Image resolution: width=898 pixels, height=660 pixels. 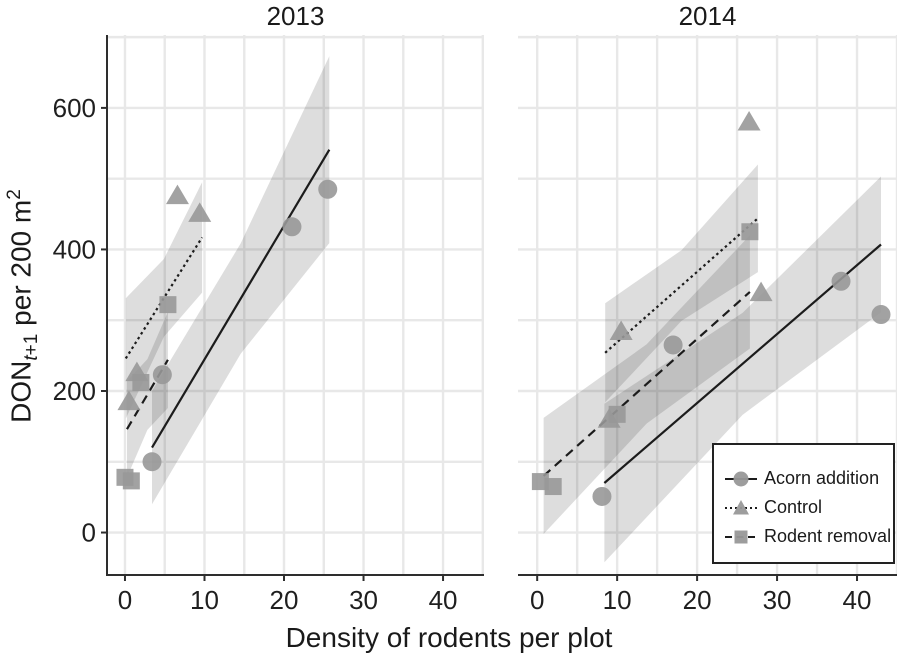 I want to click on y-tick-label: 0, so click(x=89, y=533).